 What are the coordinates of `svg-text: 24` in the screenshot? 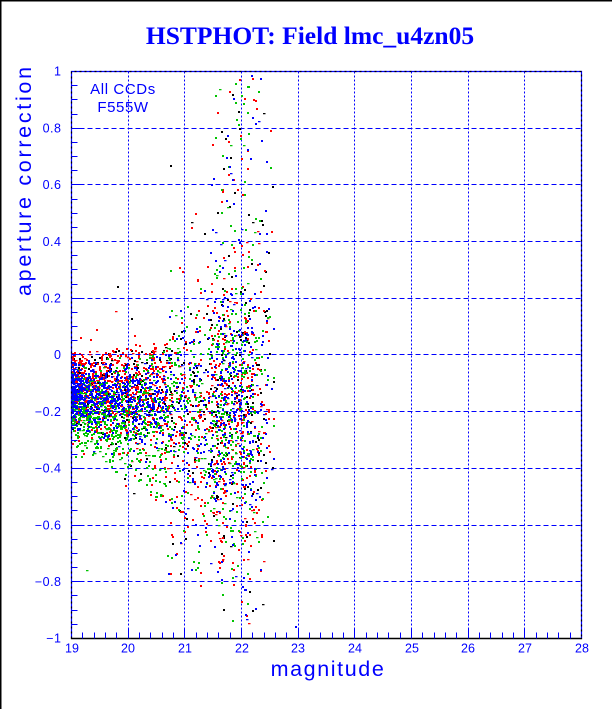 It's located at (355, 649).